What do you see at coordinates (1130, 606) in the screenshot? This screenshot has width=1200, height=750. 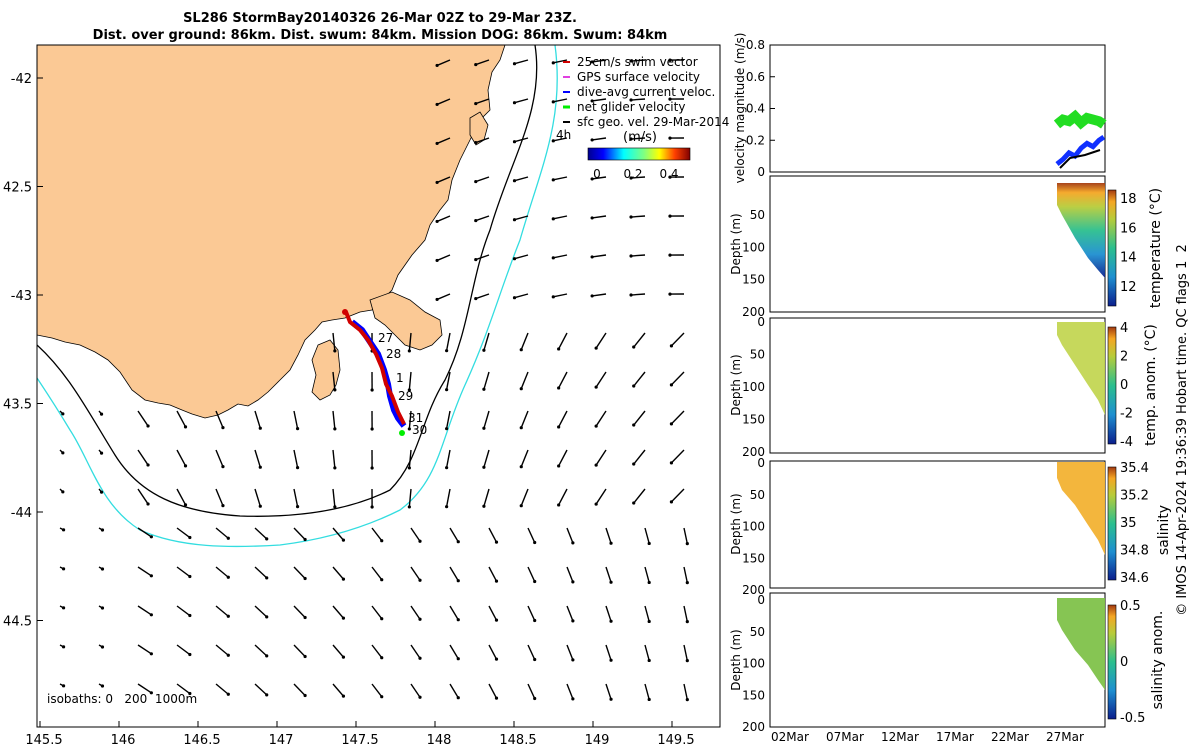 I see `colorbar-tick-label: 0.5` at bounding box center [1130, 606].